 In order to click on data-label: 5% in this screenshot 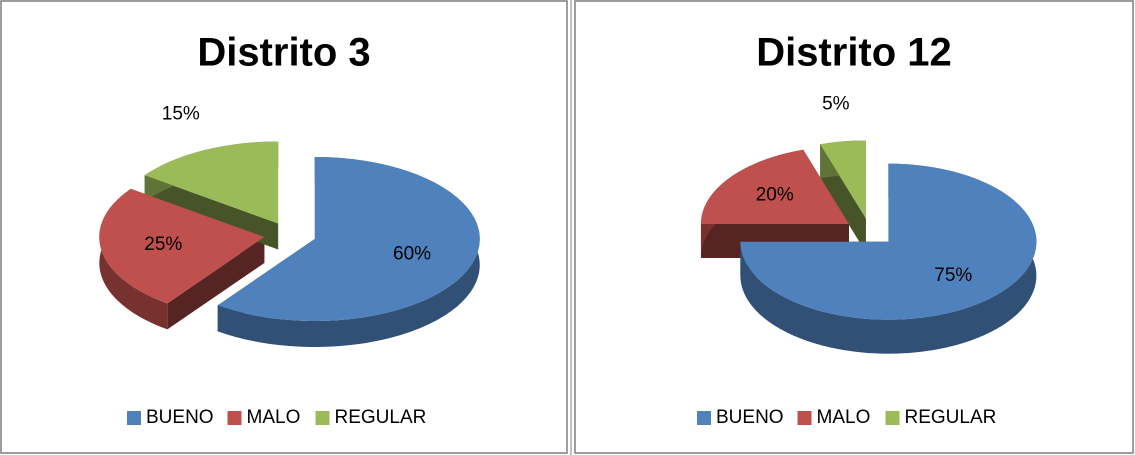, I will do `click(836, 103)`.